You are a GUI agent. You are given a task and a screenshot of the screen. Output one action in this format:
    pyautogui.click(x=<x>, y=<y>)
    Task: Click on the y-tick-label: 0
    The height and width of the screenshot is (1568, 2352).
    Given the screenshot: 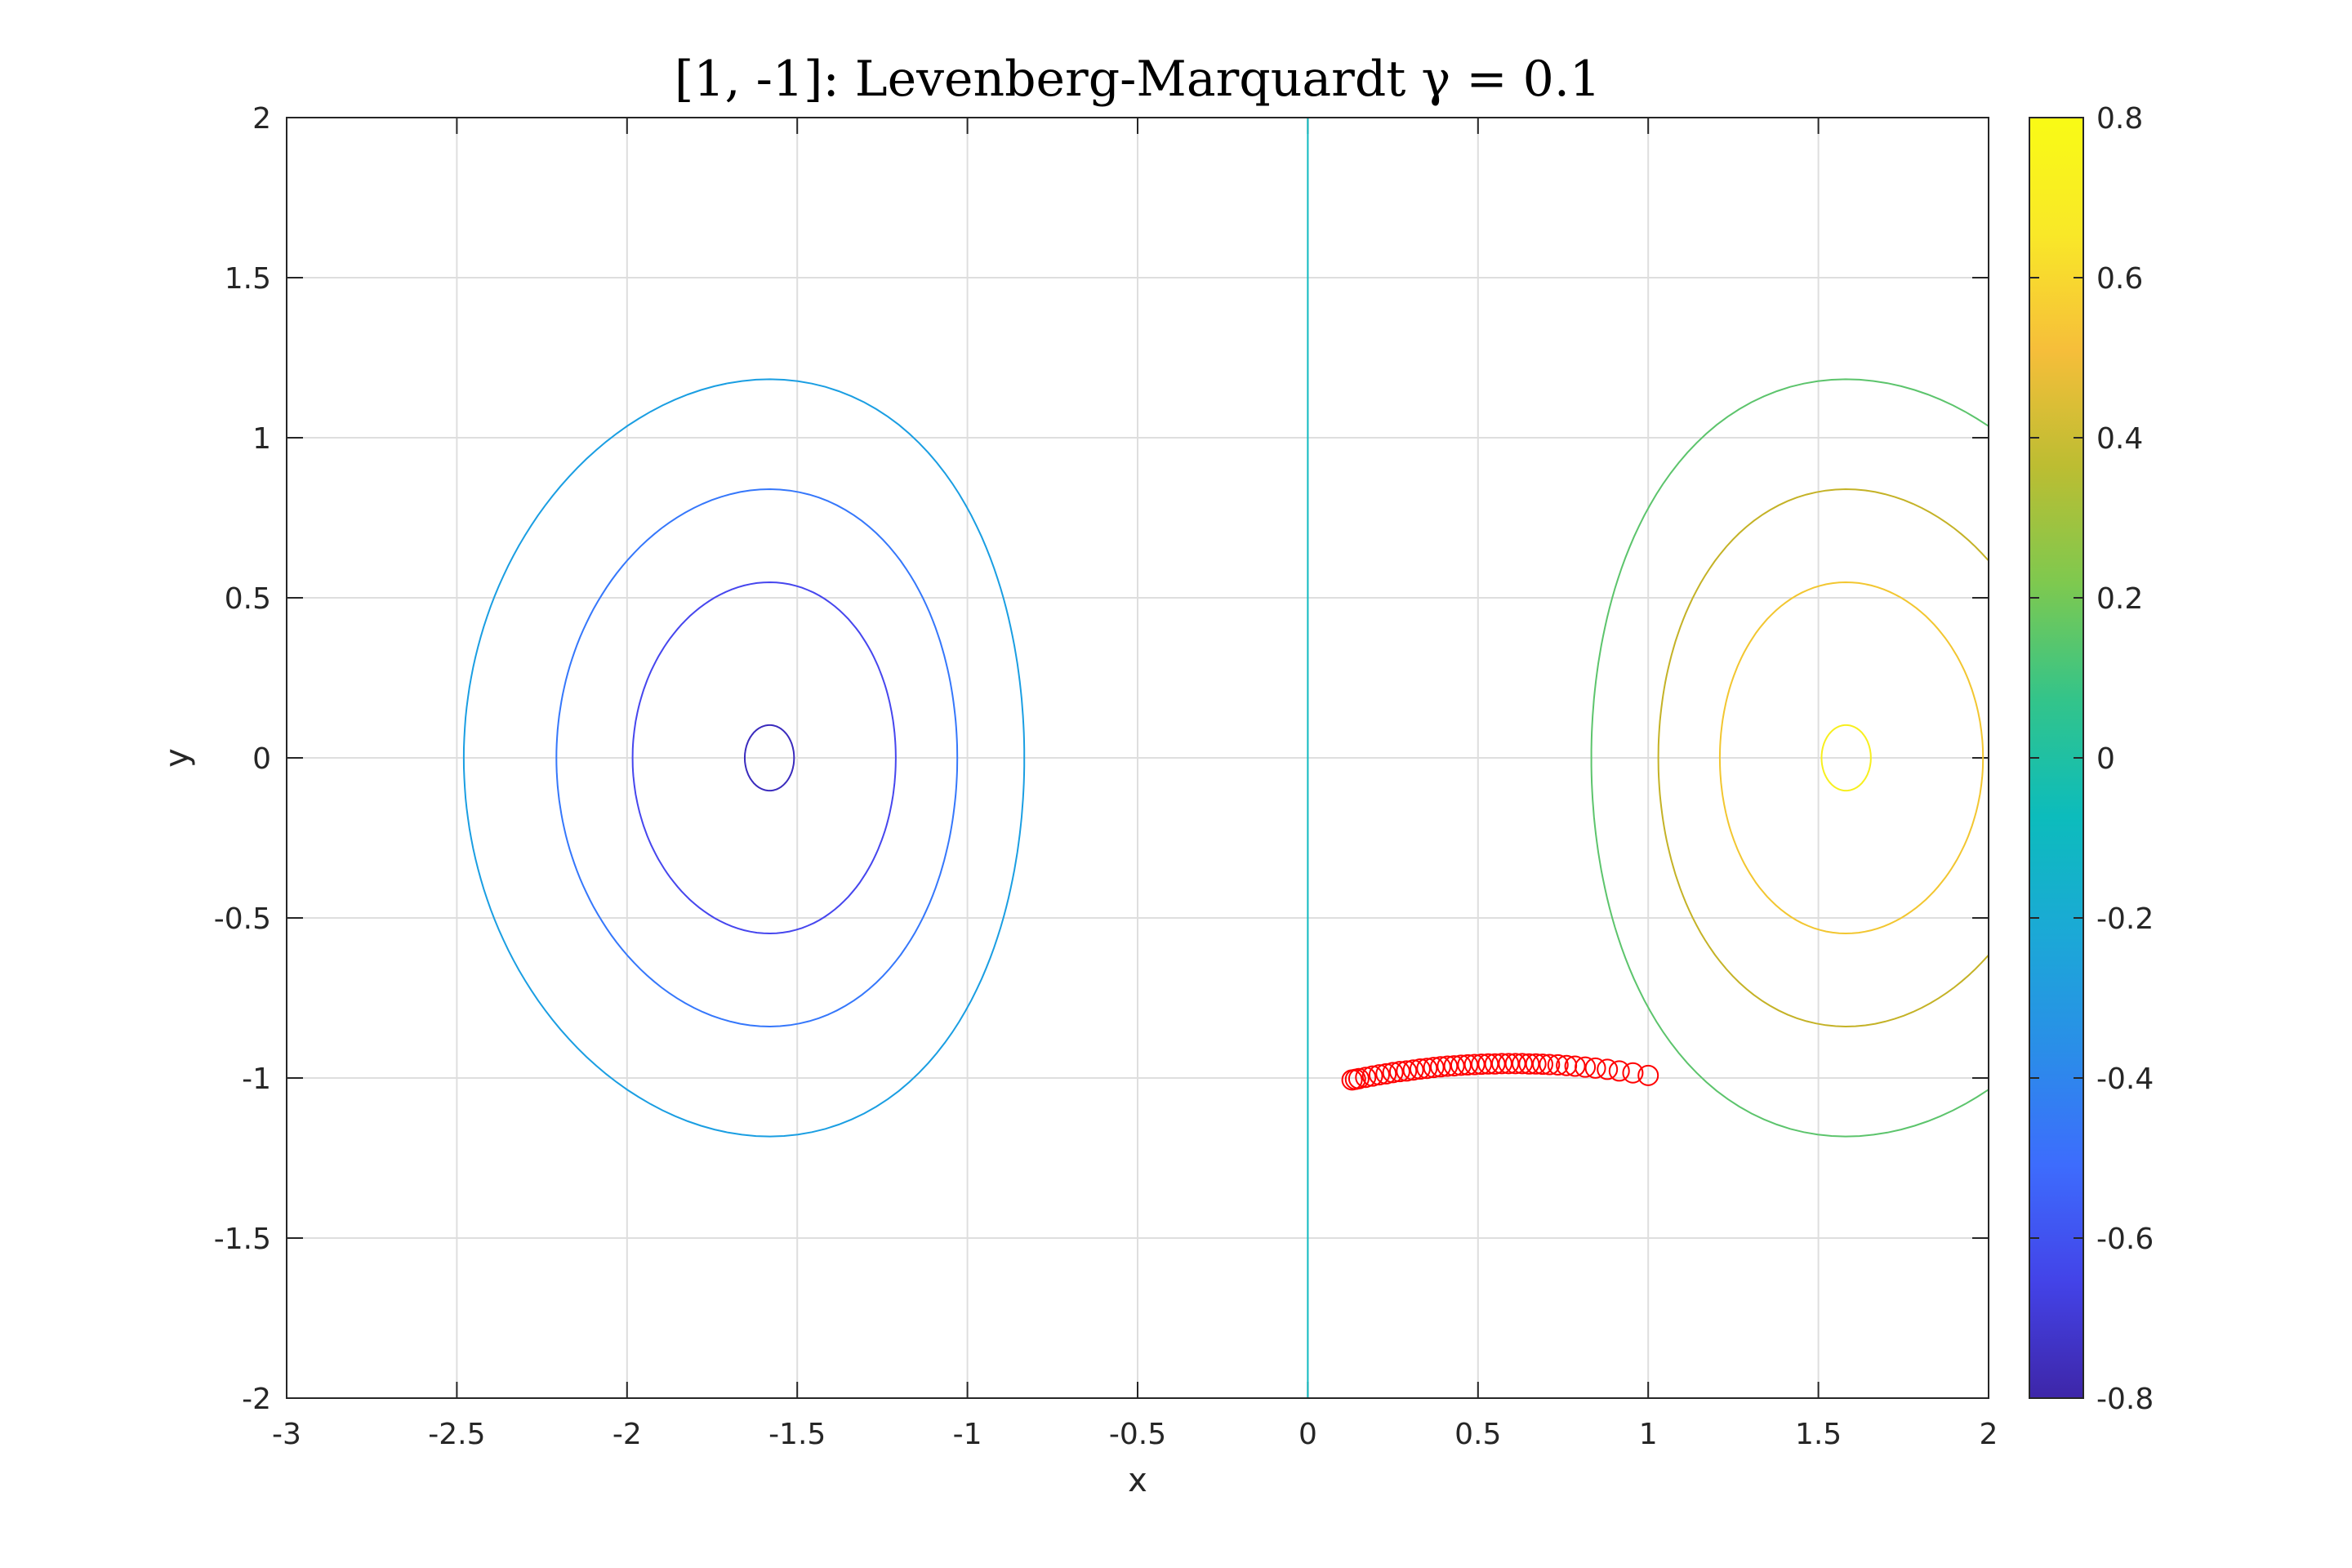 What is the action you would take?
    pyautogui.click(x=261, y=759)
    